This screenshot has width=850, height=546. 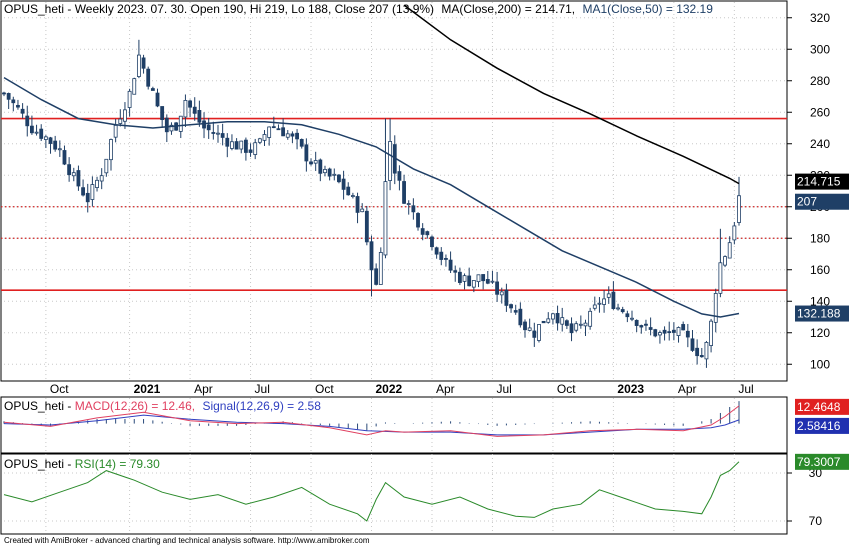 I want to click on x-axis-label: 2023, so click(x=630, y=389).